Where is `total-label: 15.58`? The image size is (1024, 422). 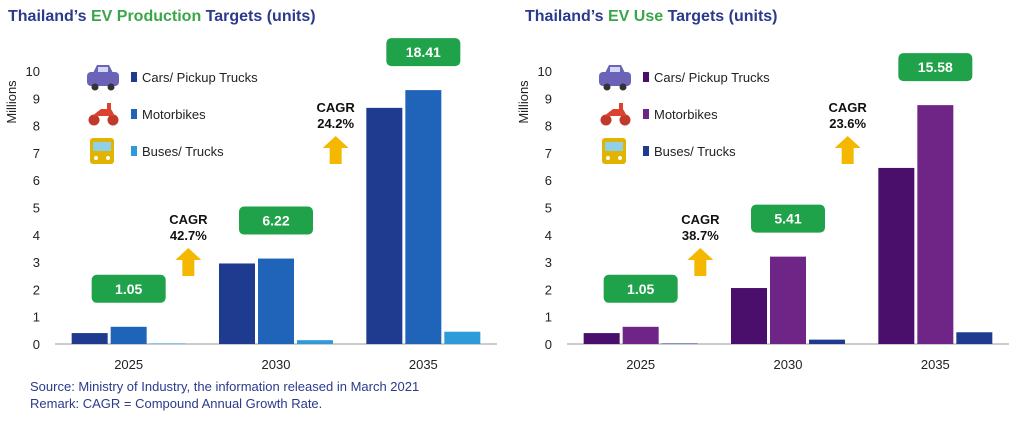
total-label: 15.58 is located at coordinates (935, 67).